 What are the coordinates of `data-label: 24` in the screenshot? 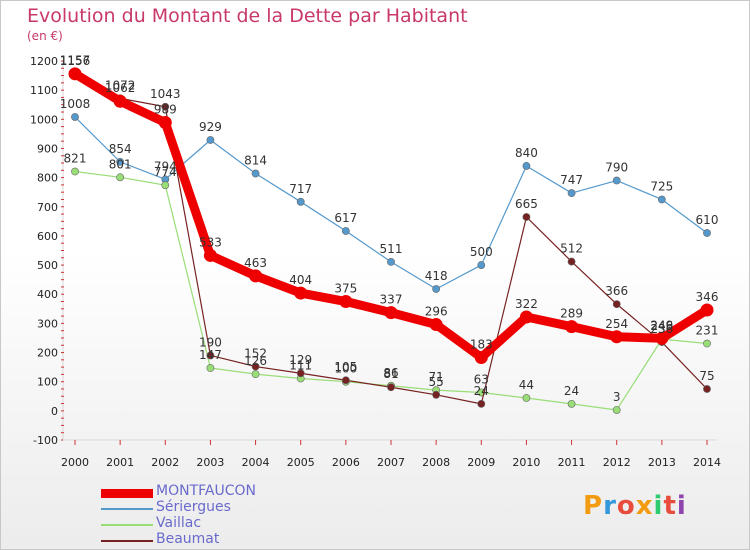 It's located at (481, 391).